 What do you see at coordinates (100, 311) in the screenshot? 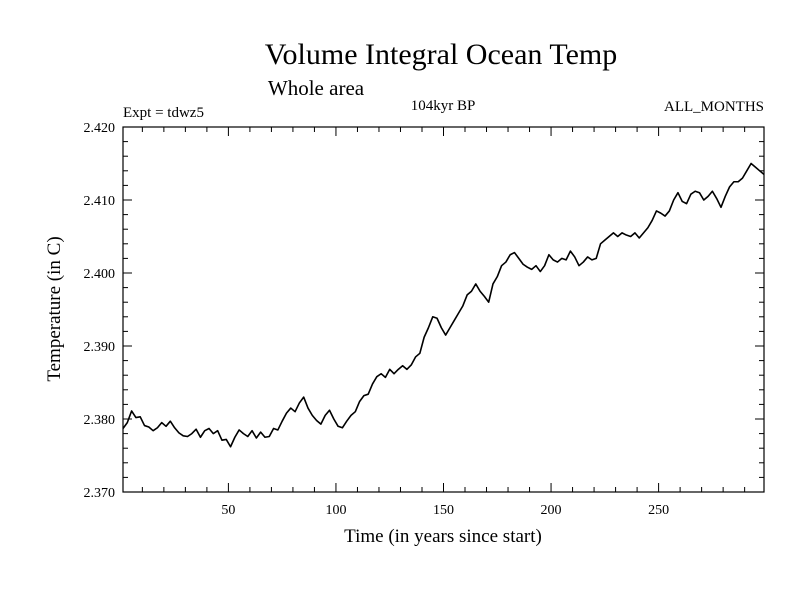
I see `y-axis-tick-labels: 2.370 2.380 2.390 2.400 2.410 2.420` at bounding box center [100, 311].